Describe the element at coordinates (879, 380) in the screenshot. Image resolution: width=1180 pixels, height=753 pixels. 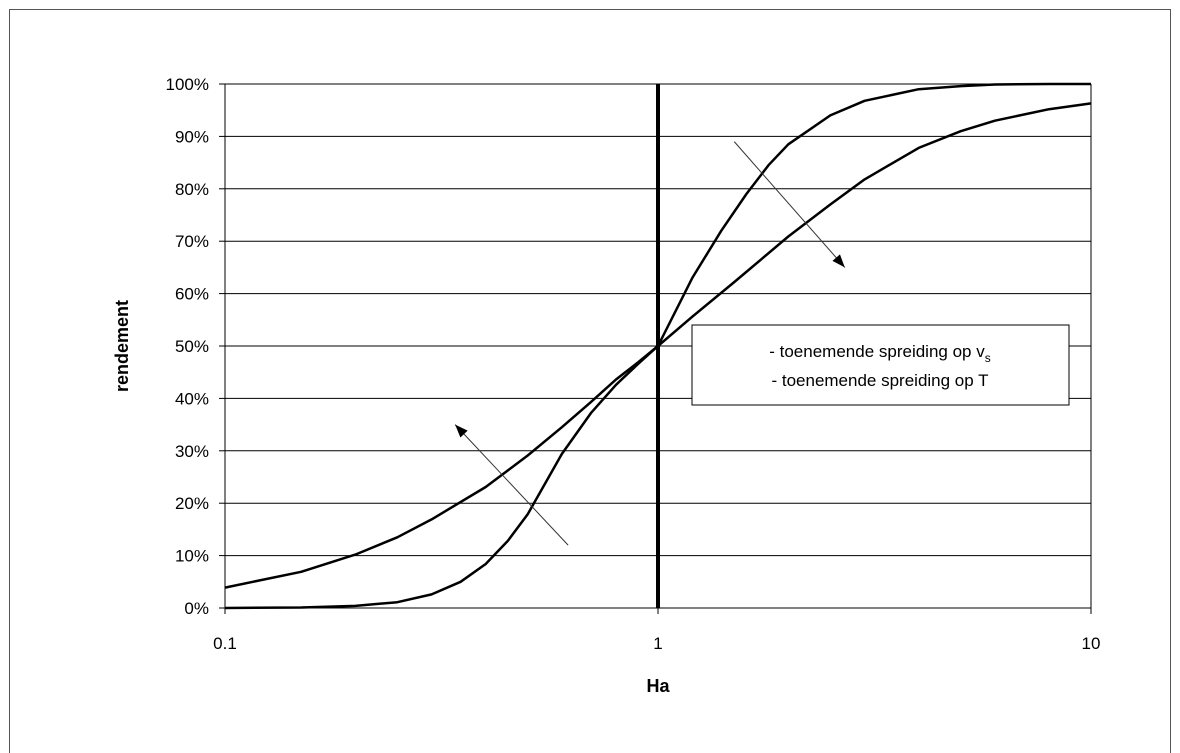
I see `legend-item-t: - toenemende spreiding op T` at that location.